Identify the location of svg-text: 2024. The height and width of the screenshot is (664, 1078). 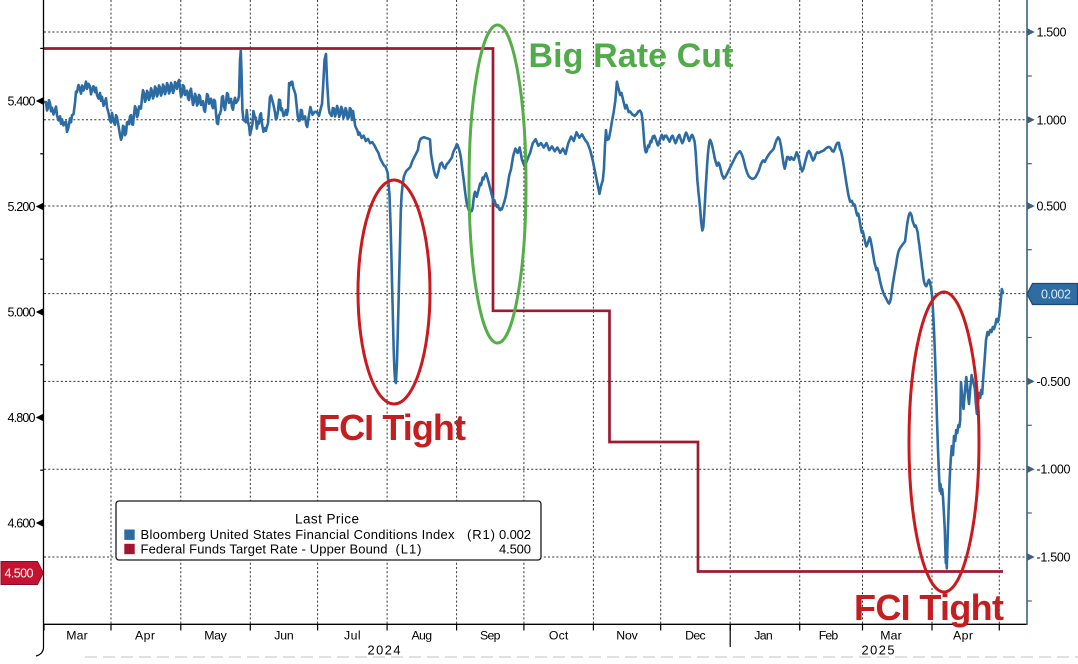
(384, 650).